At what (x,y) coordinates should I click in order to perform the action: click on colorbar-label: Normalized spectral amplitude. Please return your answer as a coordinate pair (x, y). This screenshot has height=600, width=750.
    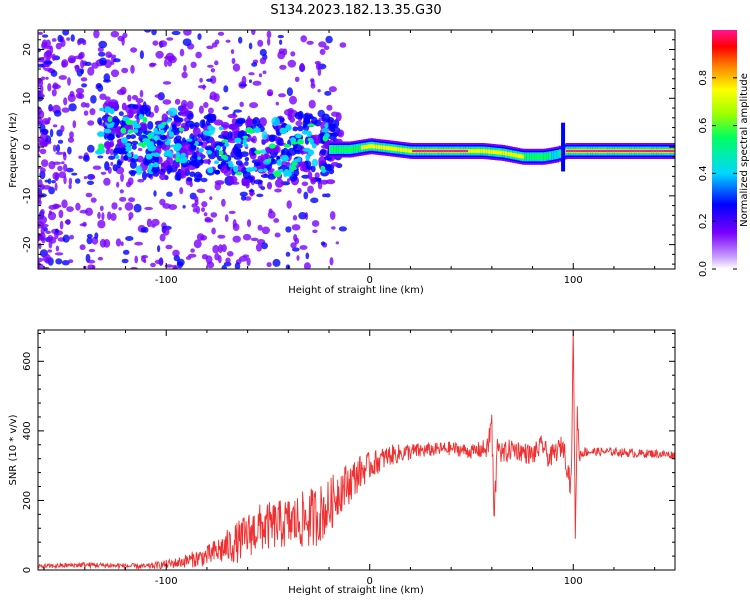
    Looking at the image, I should click on (744, 150).